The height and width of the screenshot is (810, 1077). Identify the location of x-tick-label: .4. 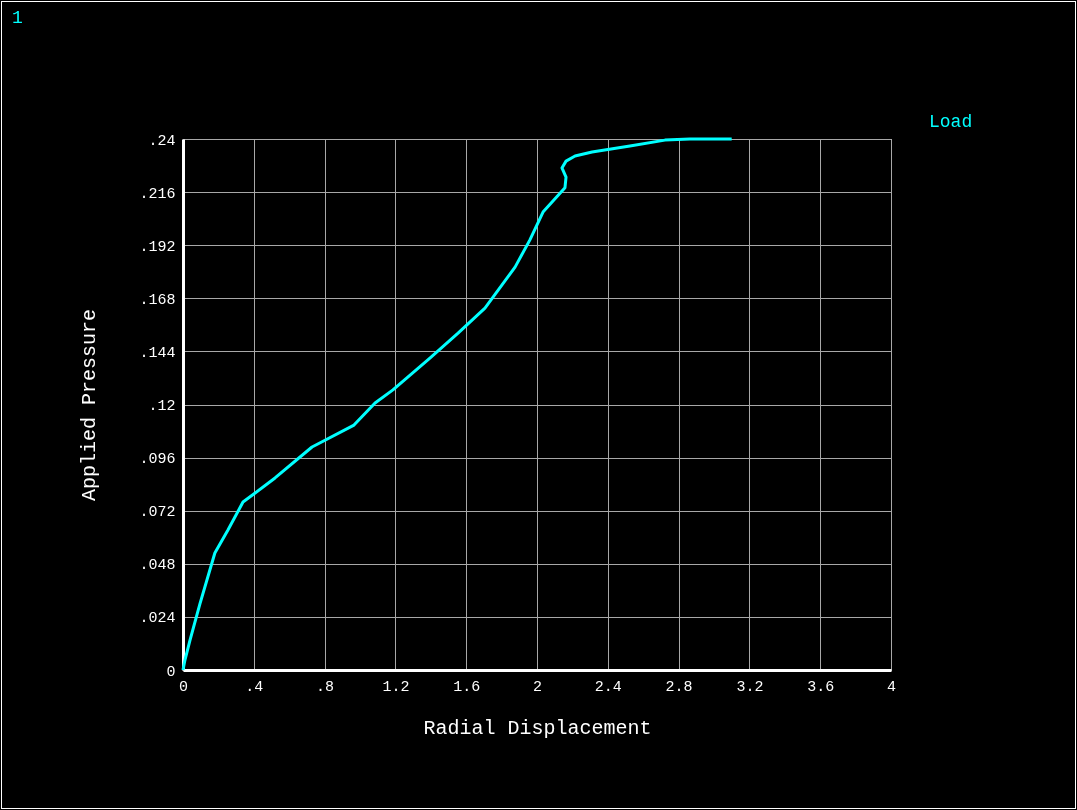
(254, 687).